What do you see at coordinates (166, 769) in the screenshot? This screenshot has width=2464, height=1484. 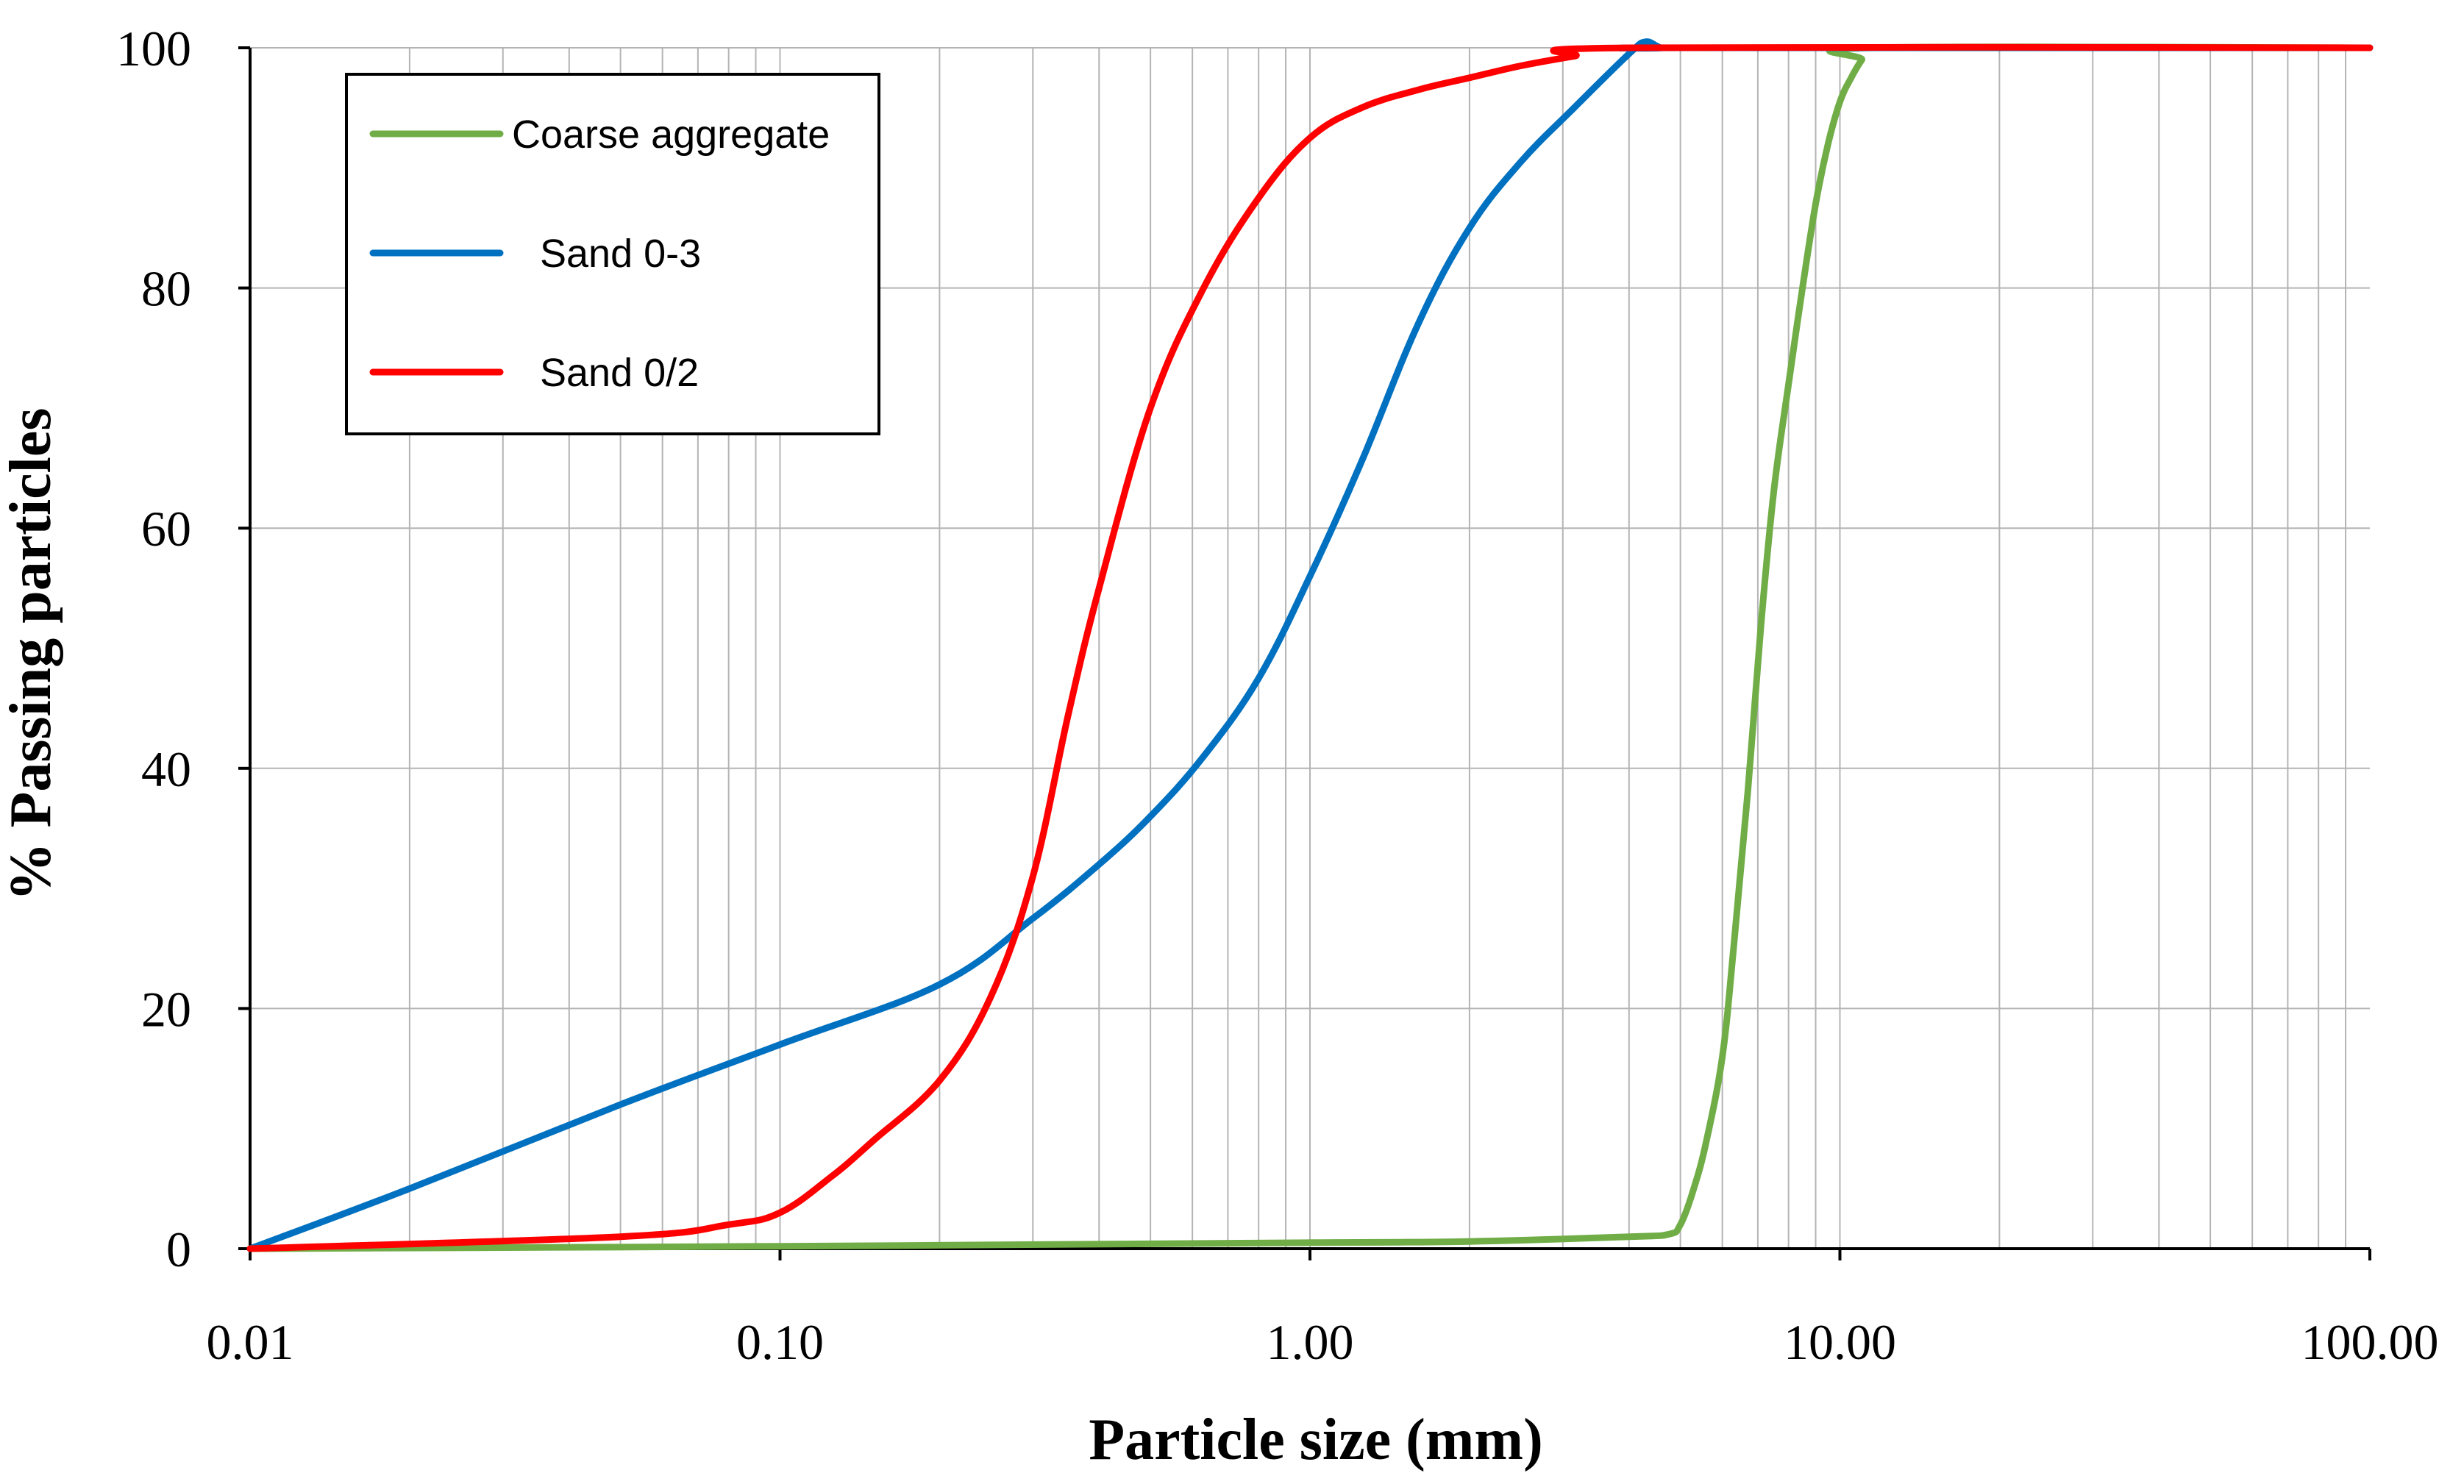 I see `y-tick-label: 40` at bounding box center [166, 769].